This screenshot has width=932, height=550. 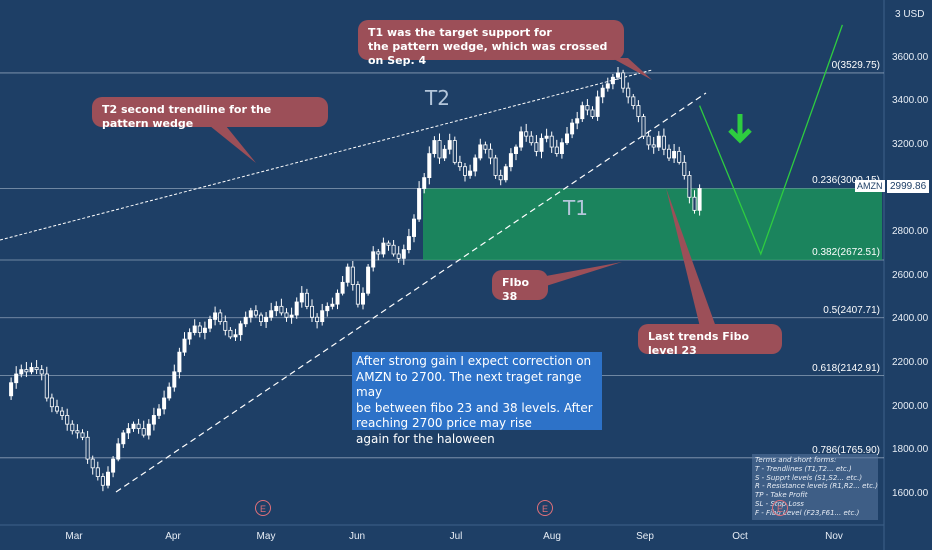 What do you see at coordinates (545, 508) in the screenshot?
I see `earnings-marker-aug: E` at bounding box center [545, 508].